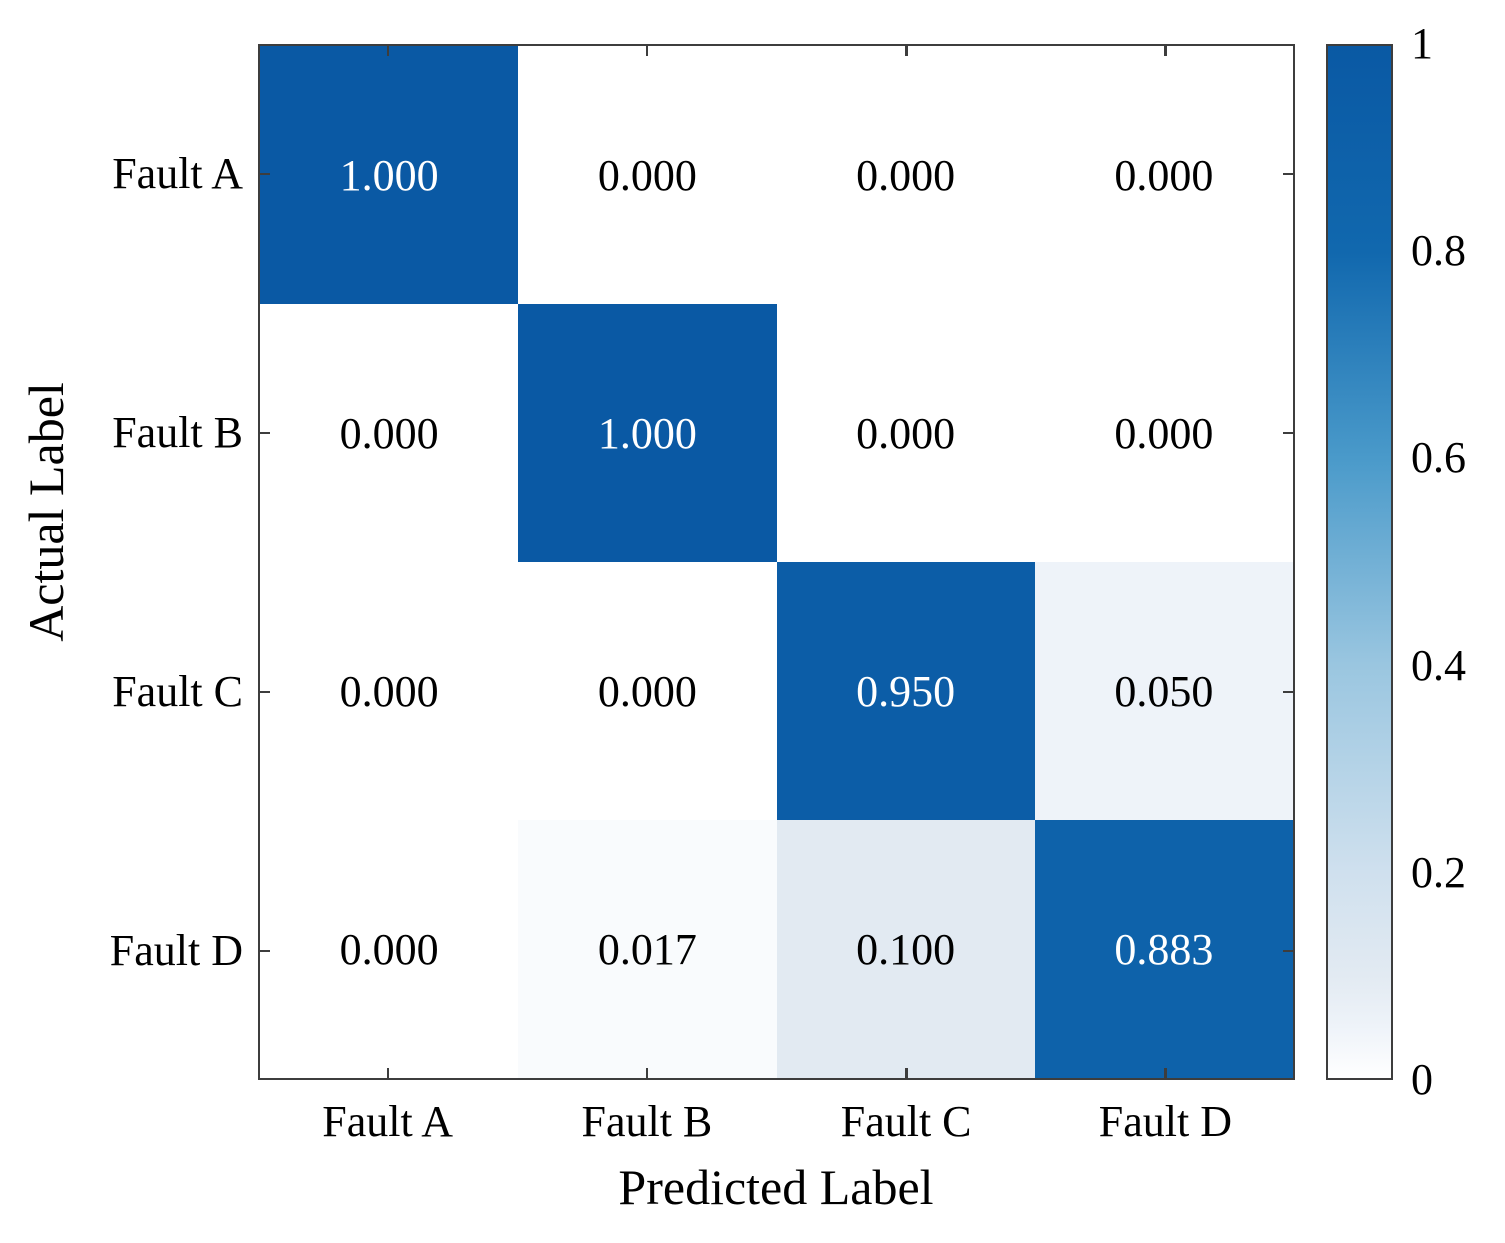 This screenshot has width=1505, height=1243. I want to click on y-axis-title: Actual Label, so click(46, 512).